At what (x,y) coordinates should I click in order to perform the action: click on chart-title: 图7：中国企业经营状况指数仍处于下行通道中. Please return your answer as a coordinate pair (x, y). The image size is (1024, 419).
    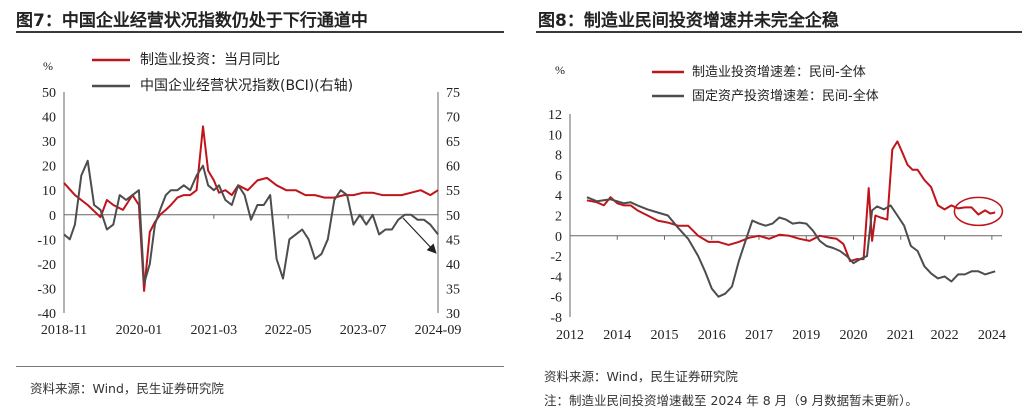
    Looking at the image, I should click on (192, 21).